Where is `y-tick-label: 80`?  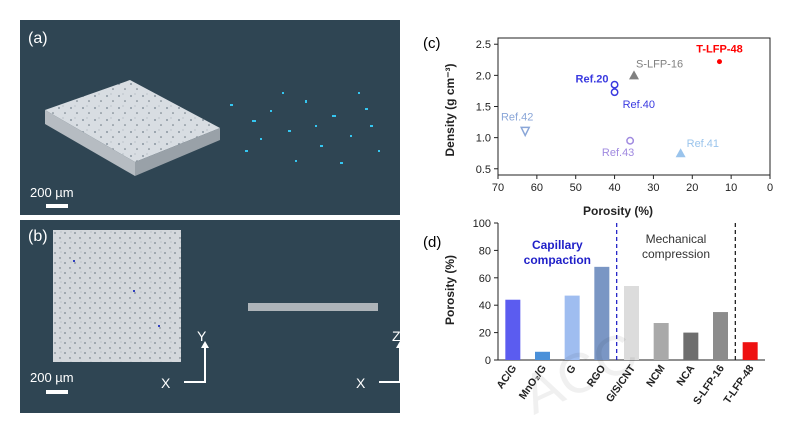
y-tick-label: 80 is located at coordinates (485, 251).